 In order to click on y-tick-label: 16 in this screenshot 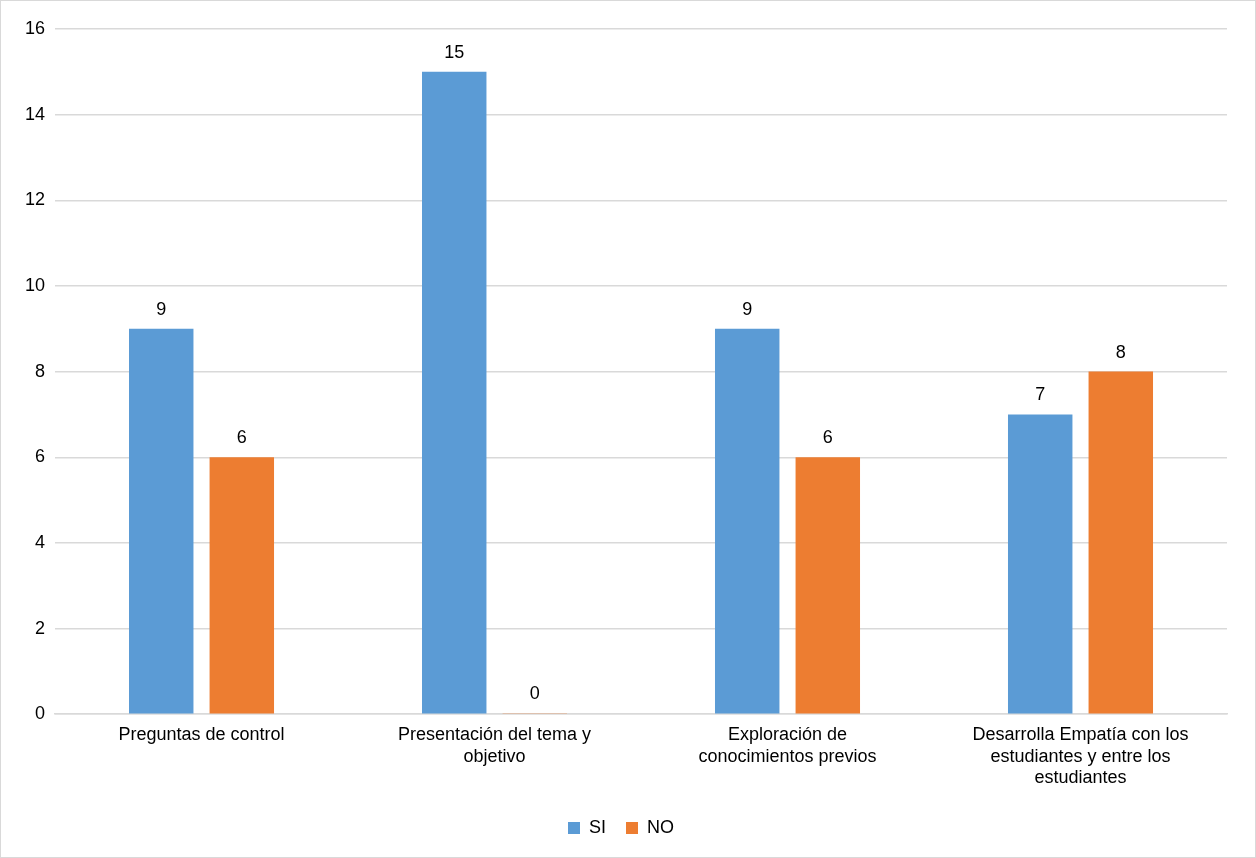, I will do `click(35, 27)`.